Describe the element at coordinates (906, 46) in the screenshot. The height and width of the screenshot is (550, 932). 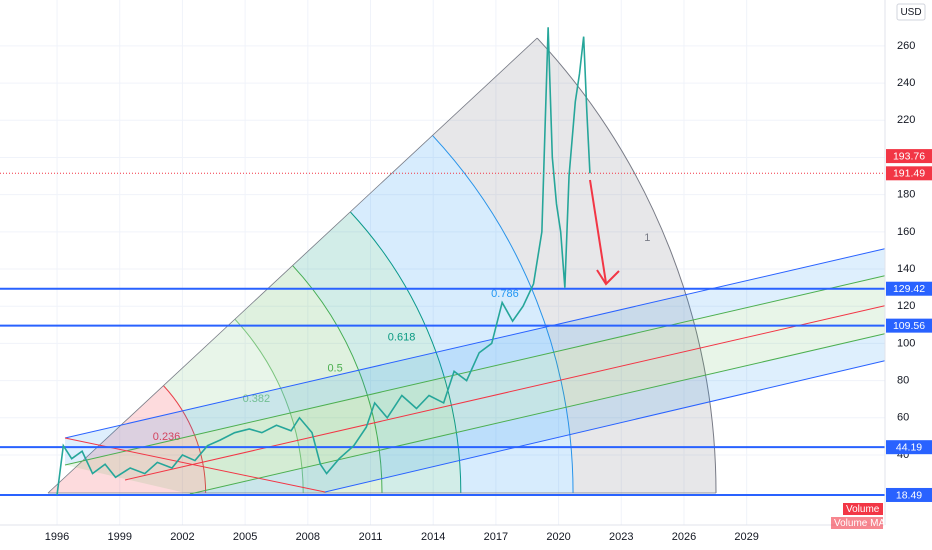
I see `y-tick-label: 260` at that location.